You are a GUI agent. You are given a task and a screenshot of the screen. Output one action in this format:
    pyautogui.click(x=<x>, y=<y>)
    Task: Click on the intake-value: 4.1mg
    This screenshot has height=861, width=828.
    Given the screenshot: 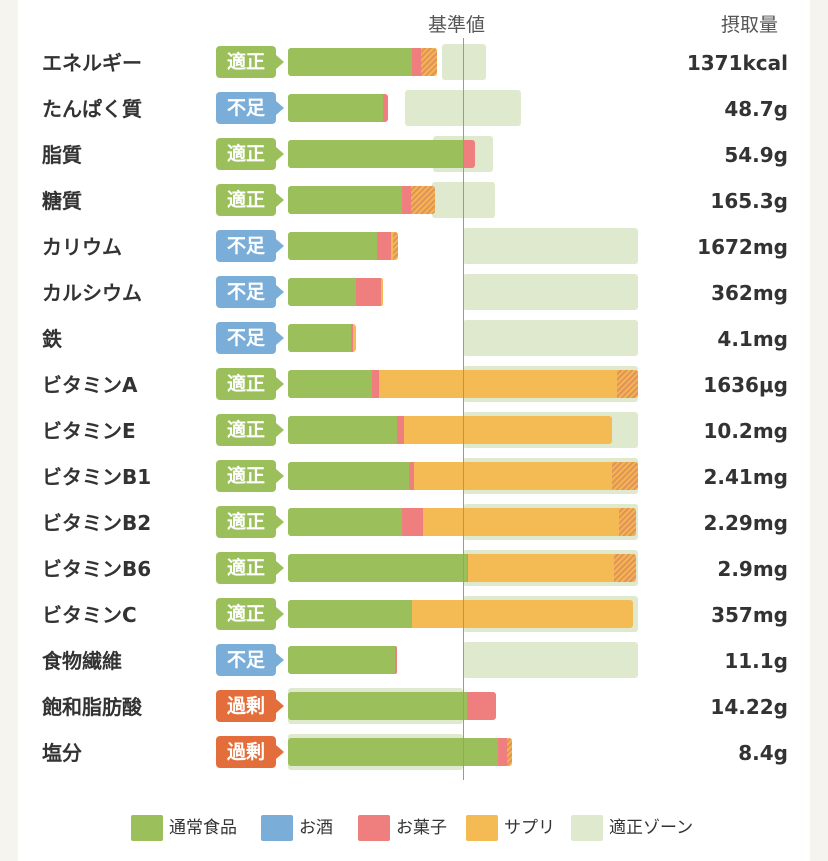 What is the action you would take?
    pyautogui.click(x=752, y=339)
    